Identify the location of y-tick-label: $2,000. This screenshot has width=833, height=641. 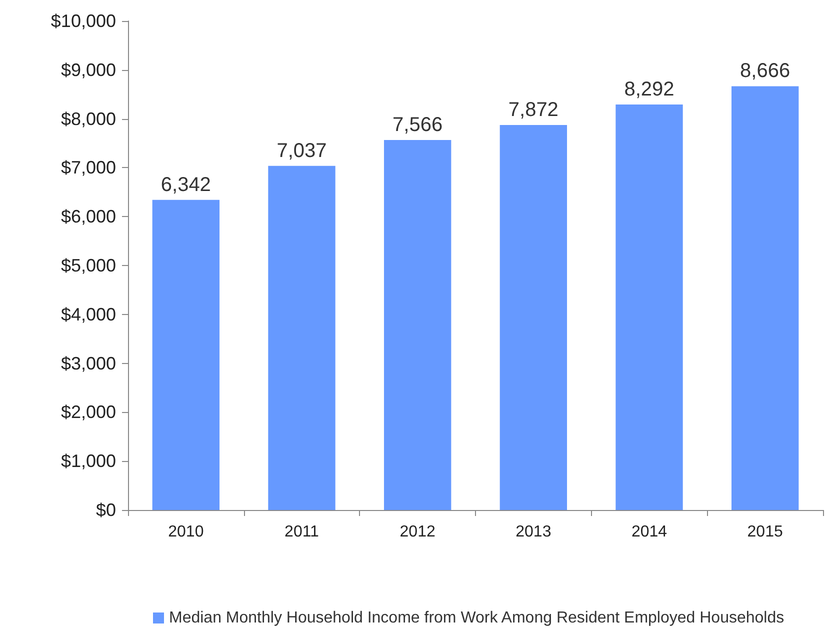
(88, 412).